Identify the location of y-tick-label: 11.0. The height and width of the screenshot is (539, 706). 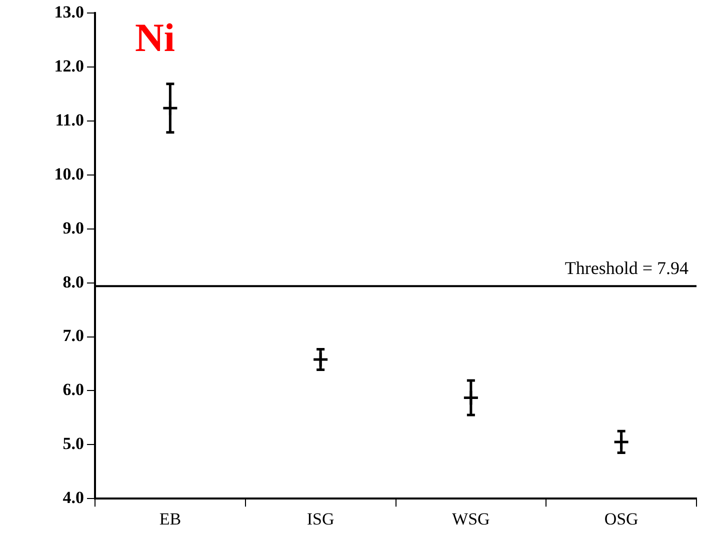
(69, 120).